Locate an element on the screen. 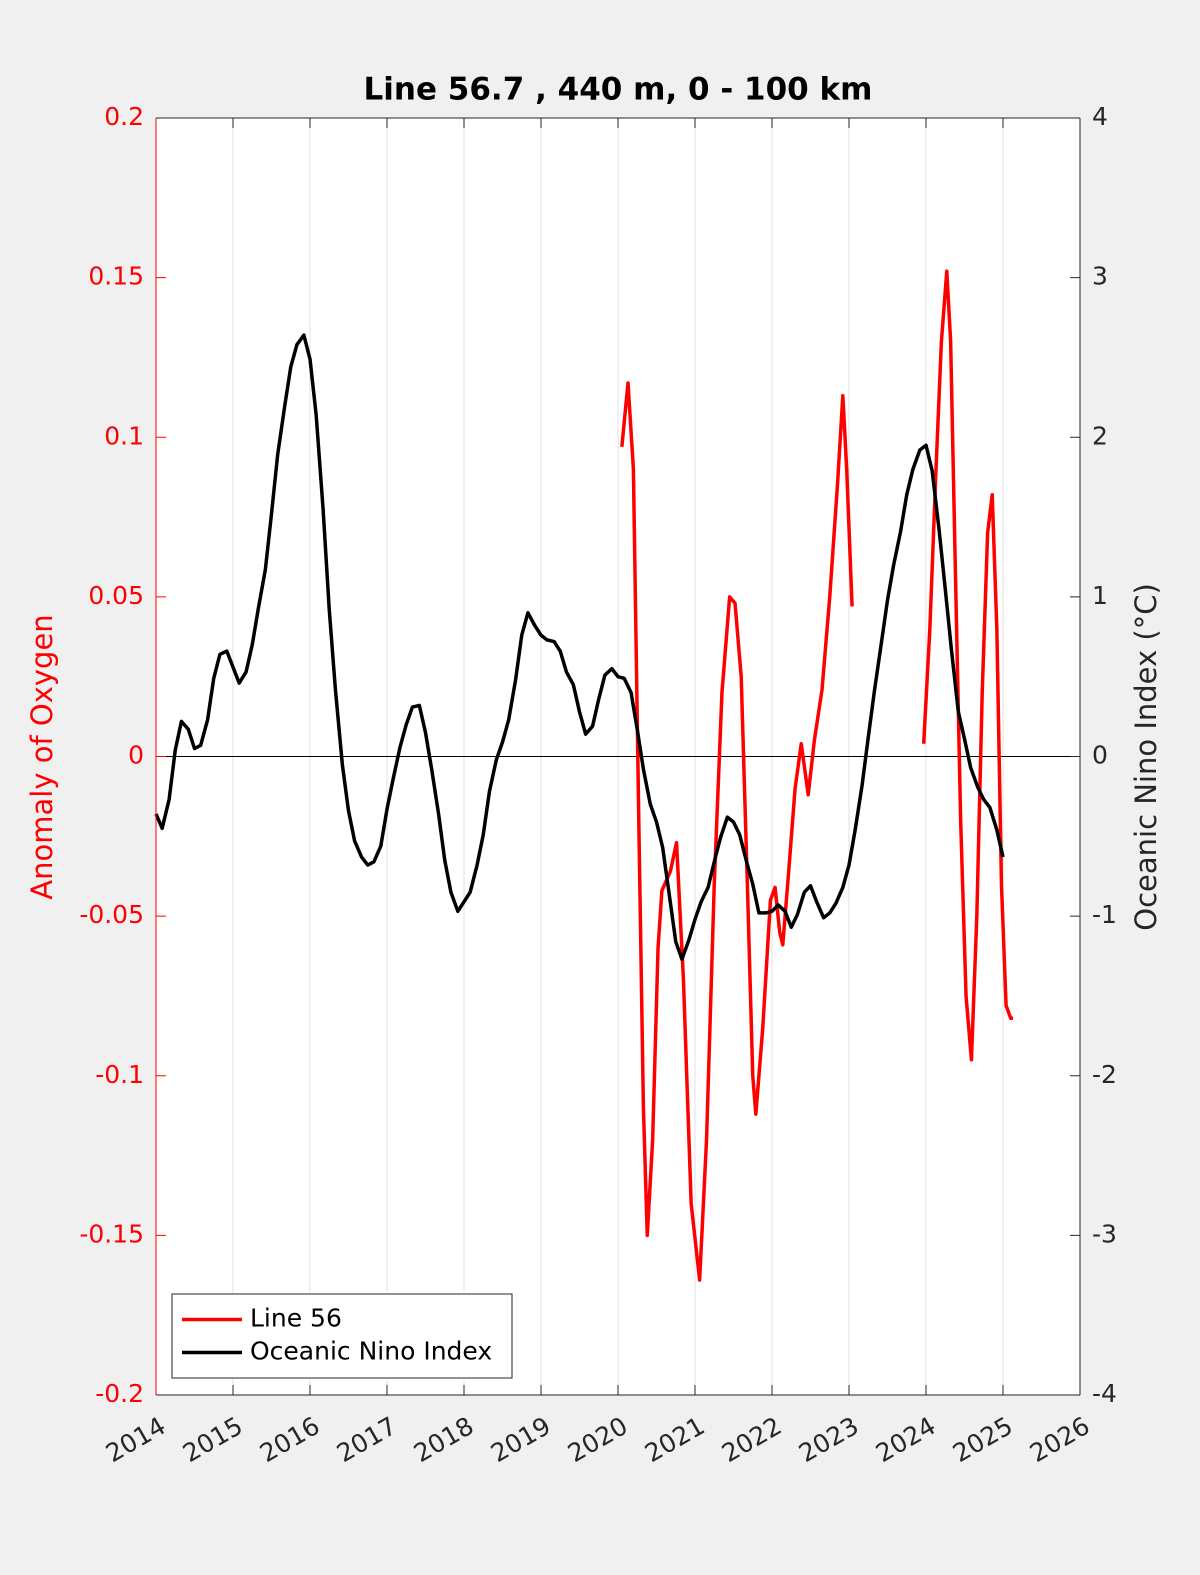 This screenshot has height=1575, width=1200. y2-axis-label: Oceanic Nino Index (°C) is located at coordinates (1146, 757).